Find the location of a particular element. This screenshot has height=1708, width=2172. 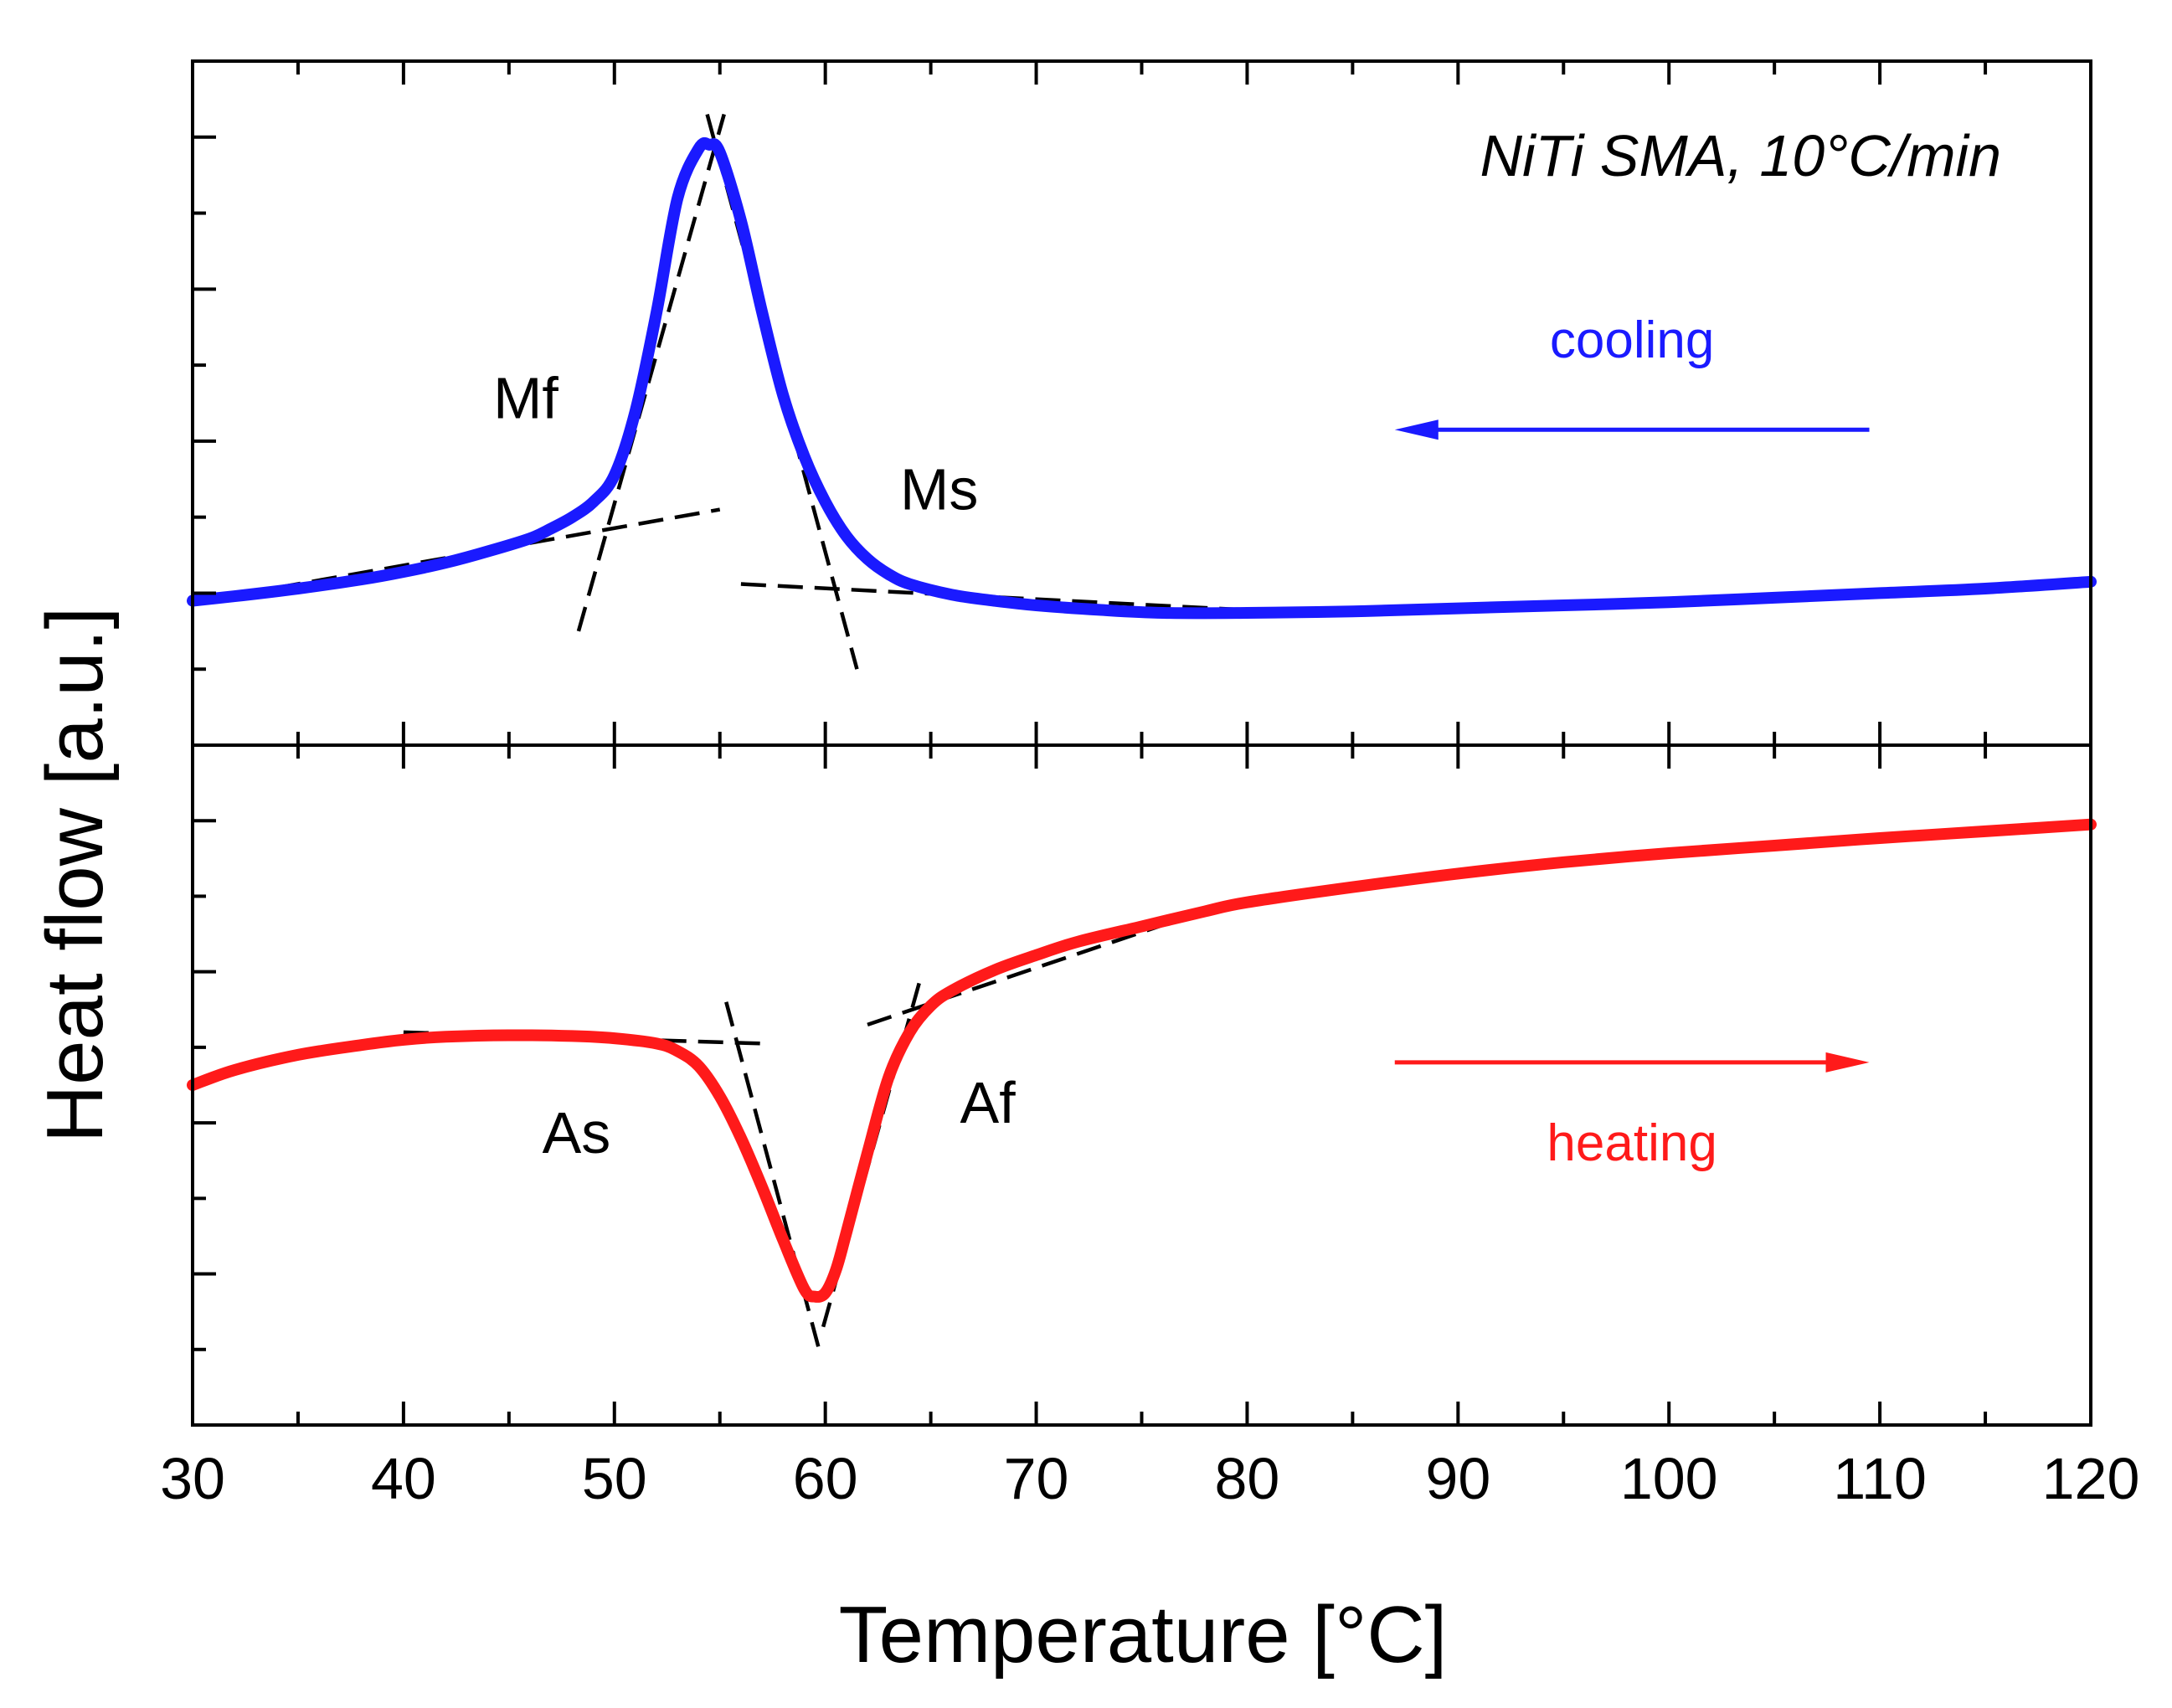

heating-label: heating is located at coordinates (1631, 1143).